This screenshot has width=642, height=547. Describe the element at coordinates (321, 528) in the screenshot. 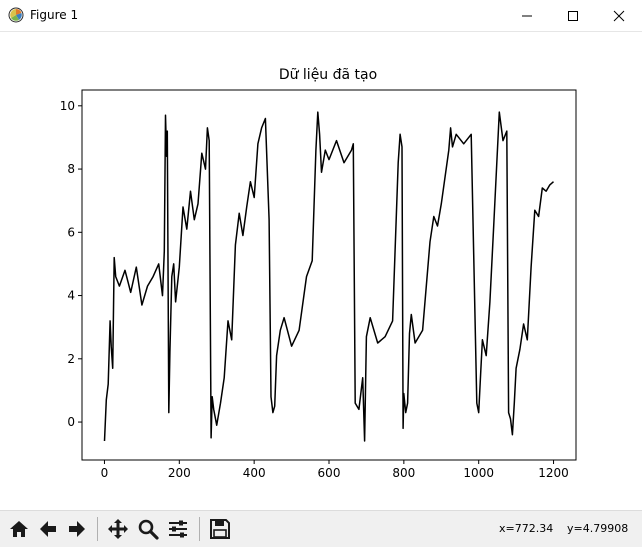

I see `navigation-toolbar: x=772.34 y=4.79908` at that location.